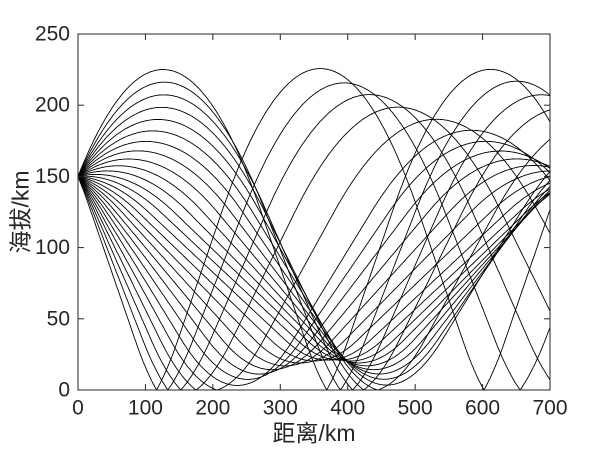  Describe the element at coordinates (64, 390) in the screenshot. I see `y-tick-label: 0` at that location.